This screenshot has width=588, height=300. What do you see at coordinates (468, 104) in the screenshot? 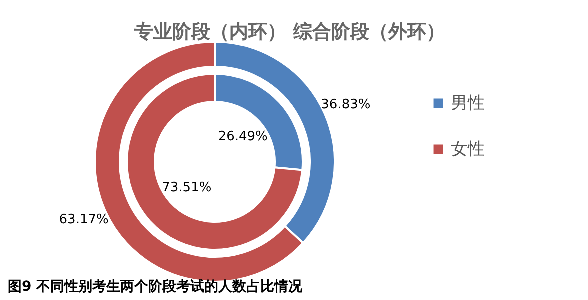
I see `legend-label: 男性` at bounding box center [468, 104].